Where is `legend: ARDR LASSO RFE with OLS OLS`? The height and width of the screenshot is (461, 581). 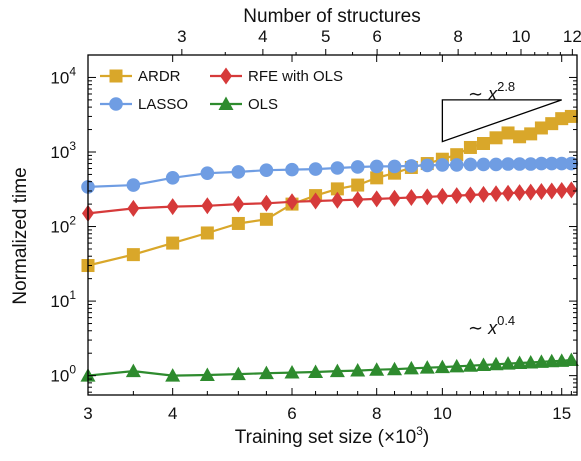 legend: ARDR LASSO RFE with OLS OLS is located at coordinates (221, 90).